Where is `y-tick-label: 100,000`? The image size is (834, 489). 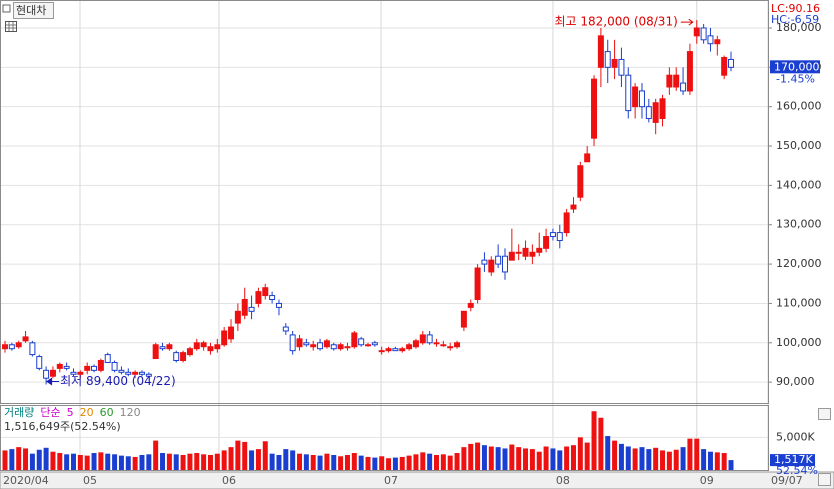 y-tick-label: 100,000 is located at coordinates (799, 342).